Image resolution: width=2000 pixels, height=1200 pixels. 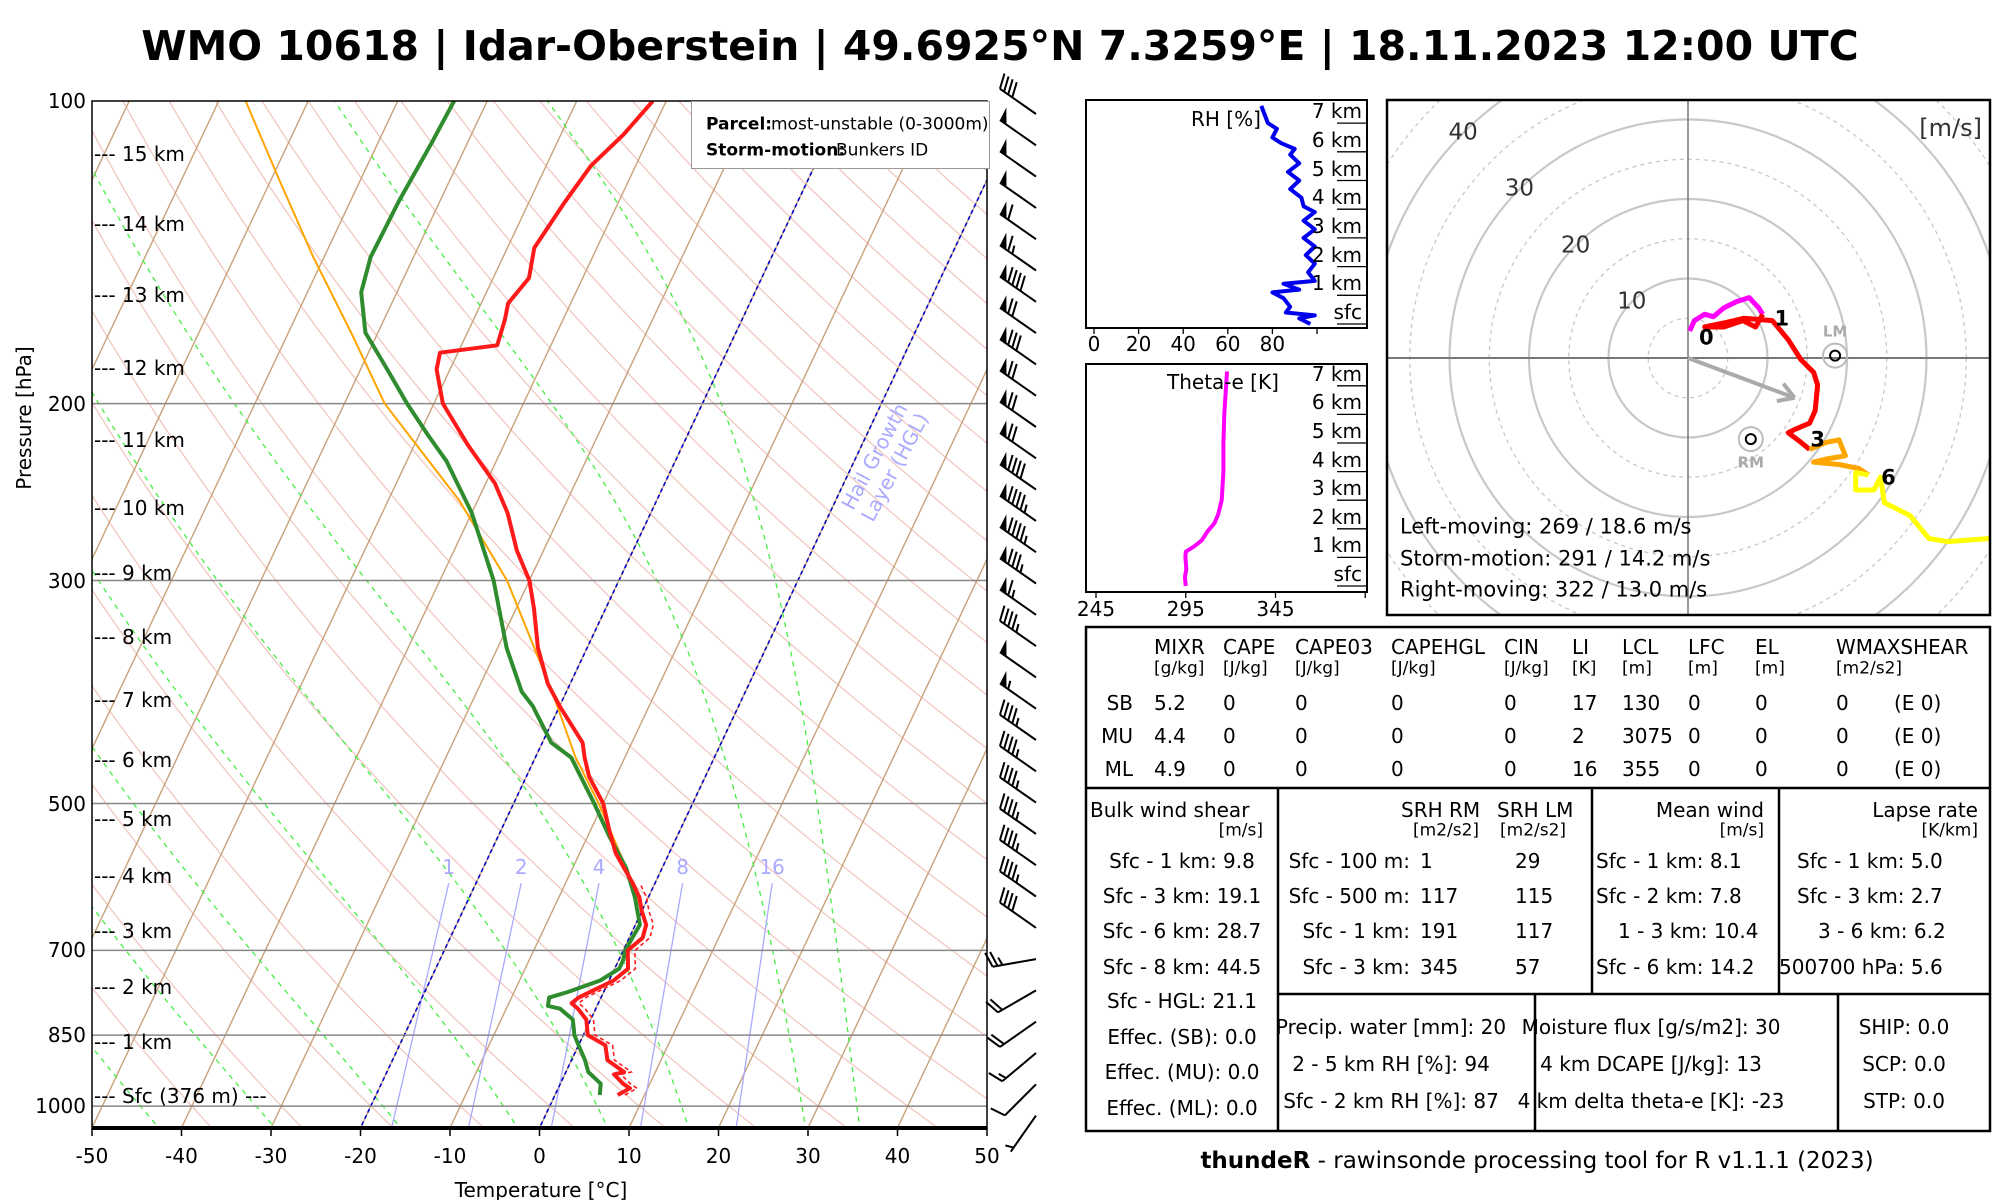 What do you see at coordinates (1185, 609) in the screenshot?
I see `theta-e-tick-label: 295` at bounding box center [1185, 609].